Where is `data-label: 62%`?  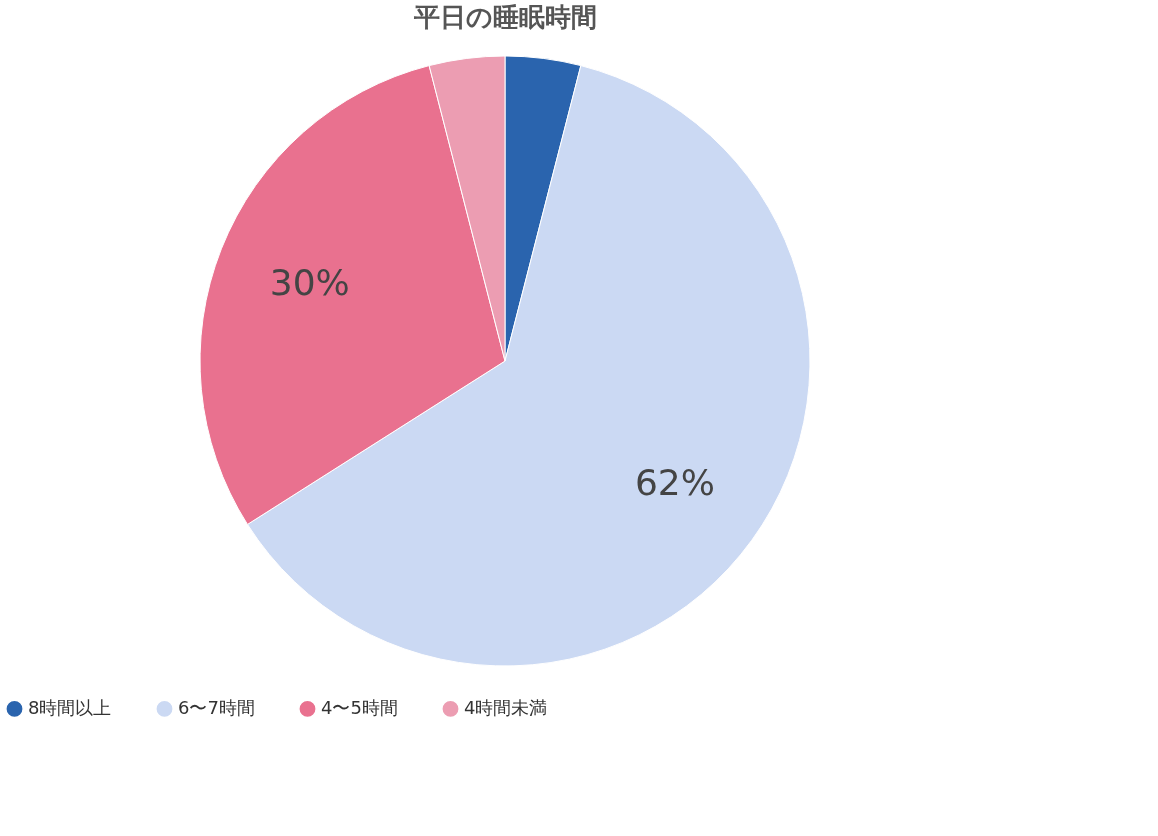
data-label: 62% is located at coordinates (674, 483).